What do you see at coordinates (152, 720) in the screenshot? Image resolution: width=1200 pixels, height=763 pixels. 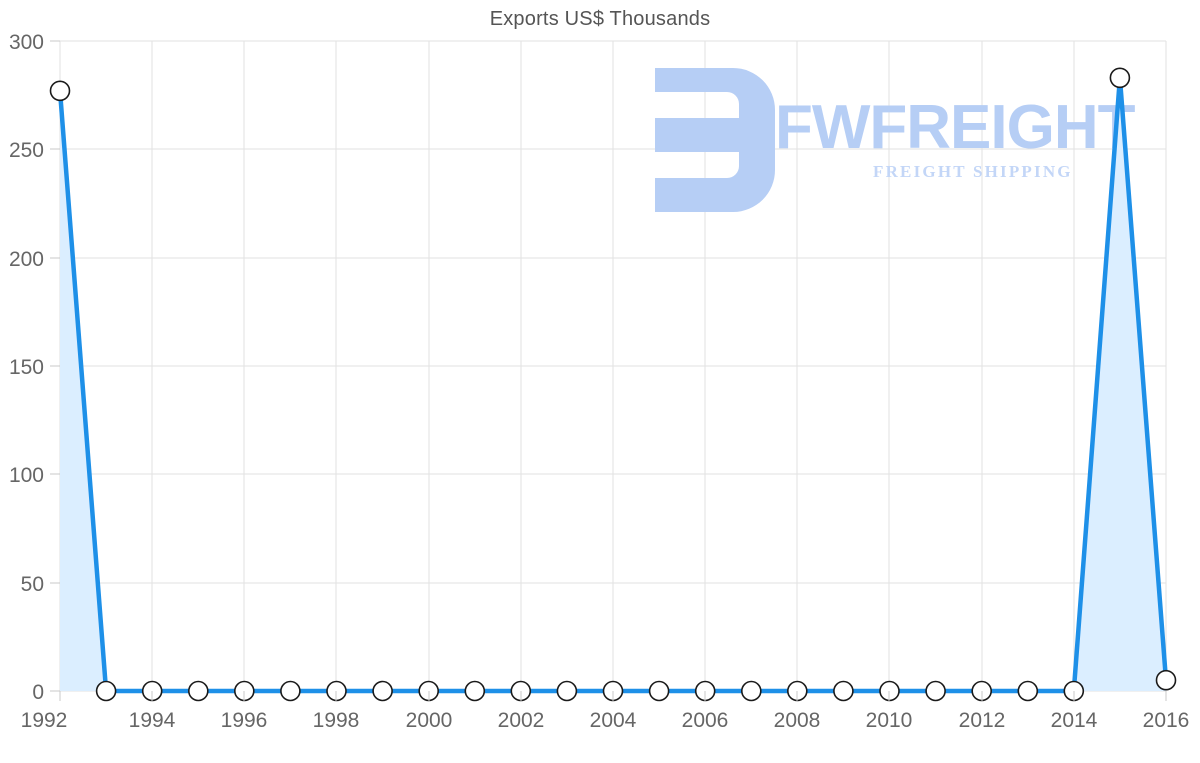 I see `x-tick-label: 1994` at bounding box center [152, 720].